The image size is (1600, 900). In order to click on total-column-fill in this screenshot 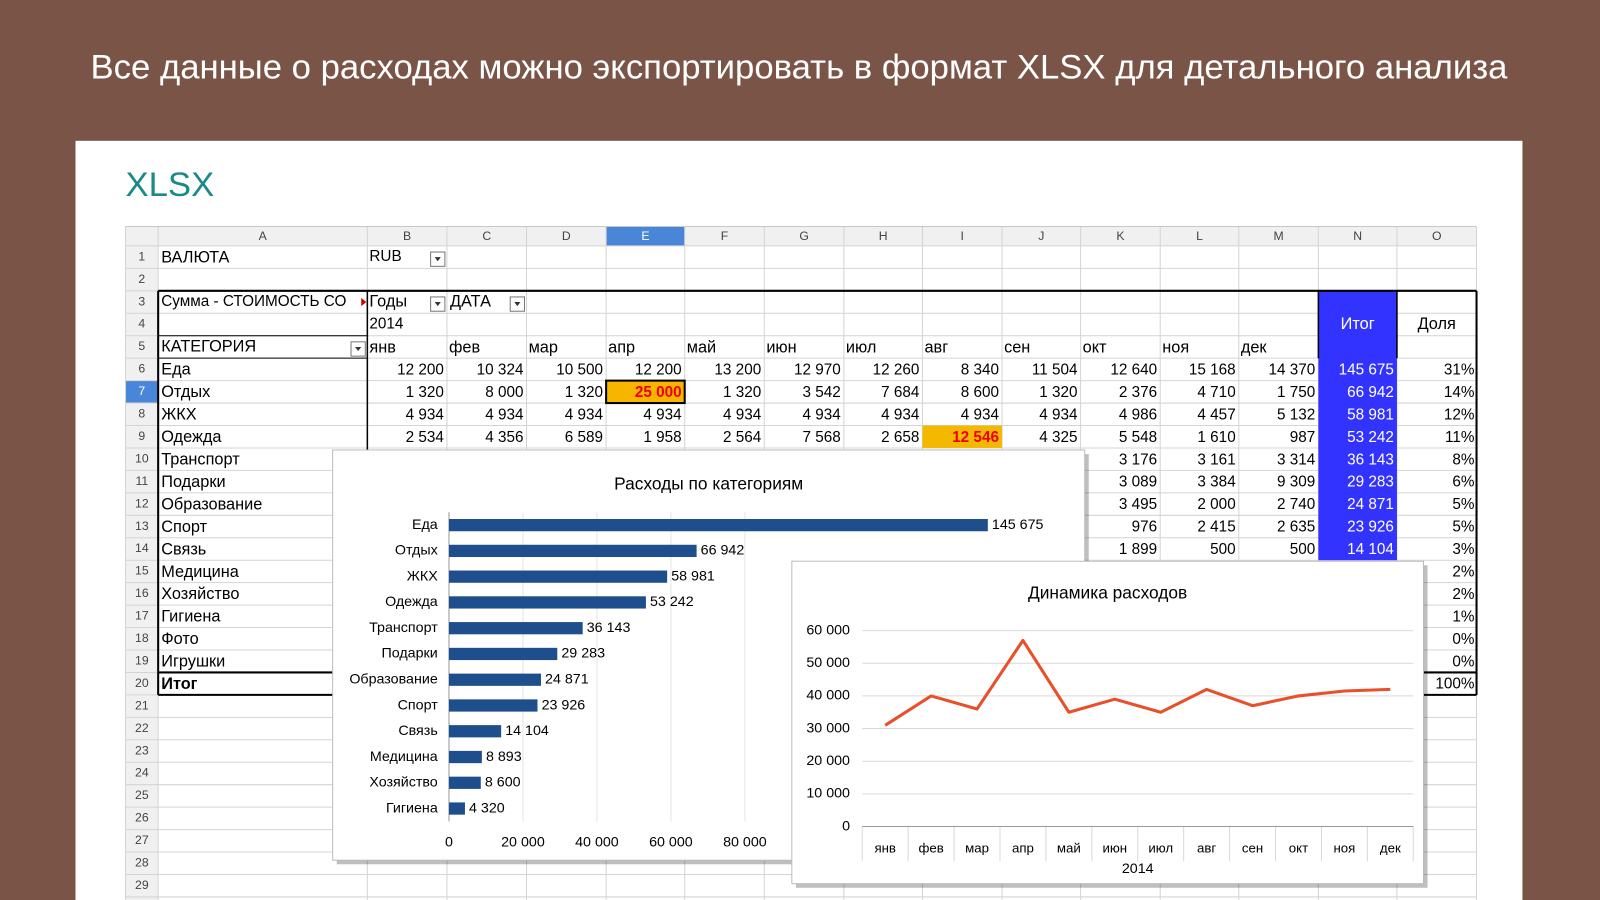, I will do `click(1357, 425)`.